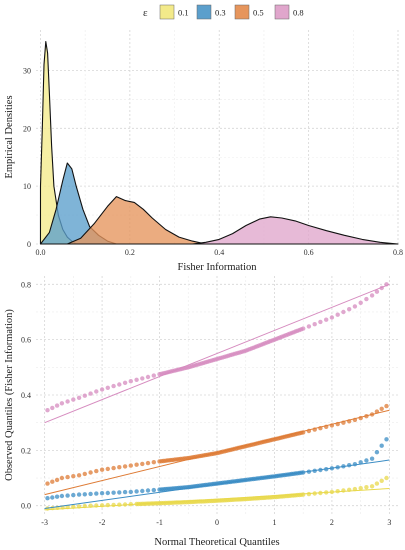 Image resolution: width=405 pixels, height=550 pixels. What do you see at coordinates (309, 252) in the screenshot?
I see `x-tick-label: 0.6` at bounding box center [309, 252].